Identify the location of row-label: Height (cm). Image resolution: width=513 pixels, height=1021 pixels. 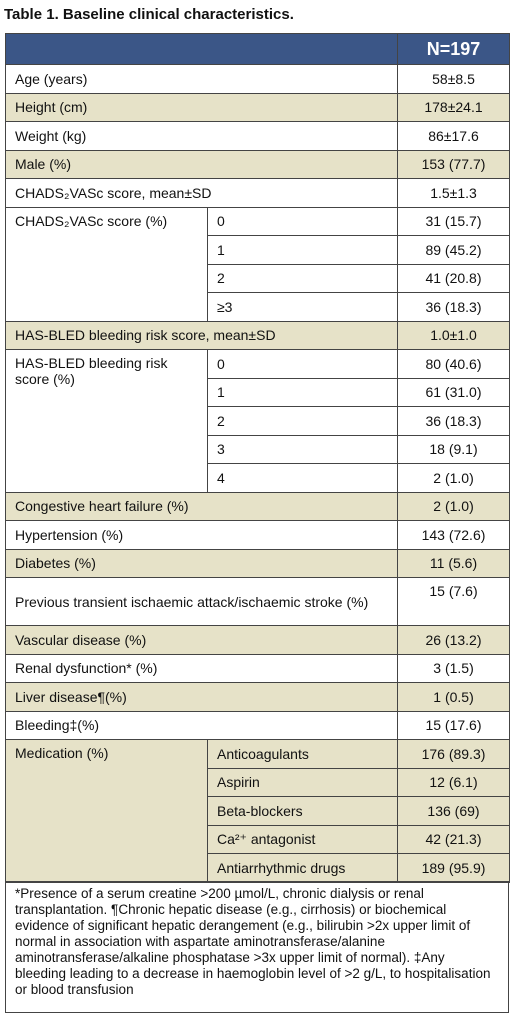
(201, 107).